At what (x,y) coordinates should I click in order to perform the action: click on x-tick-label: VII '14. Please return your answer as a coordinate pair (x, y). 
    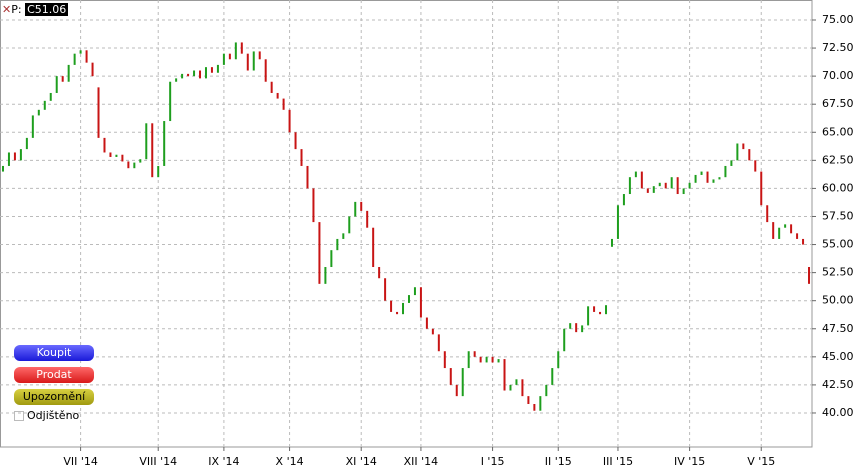
    Looking at the image, I should click on (80, 461).